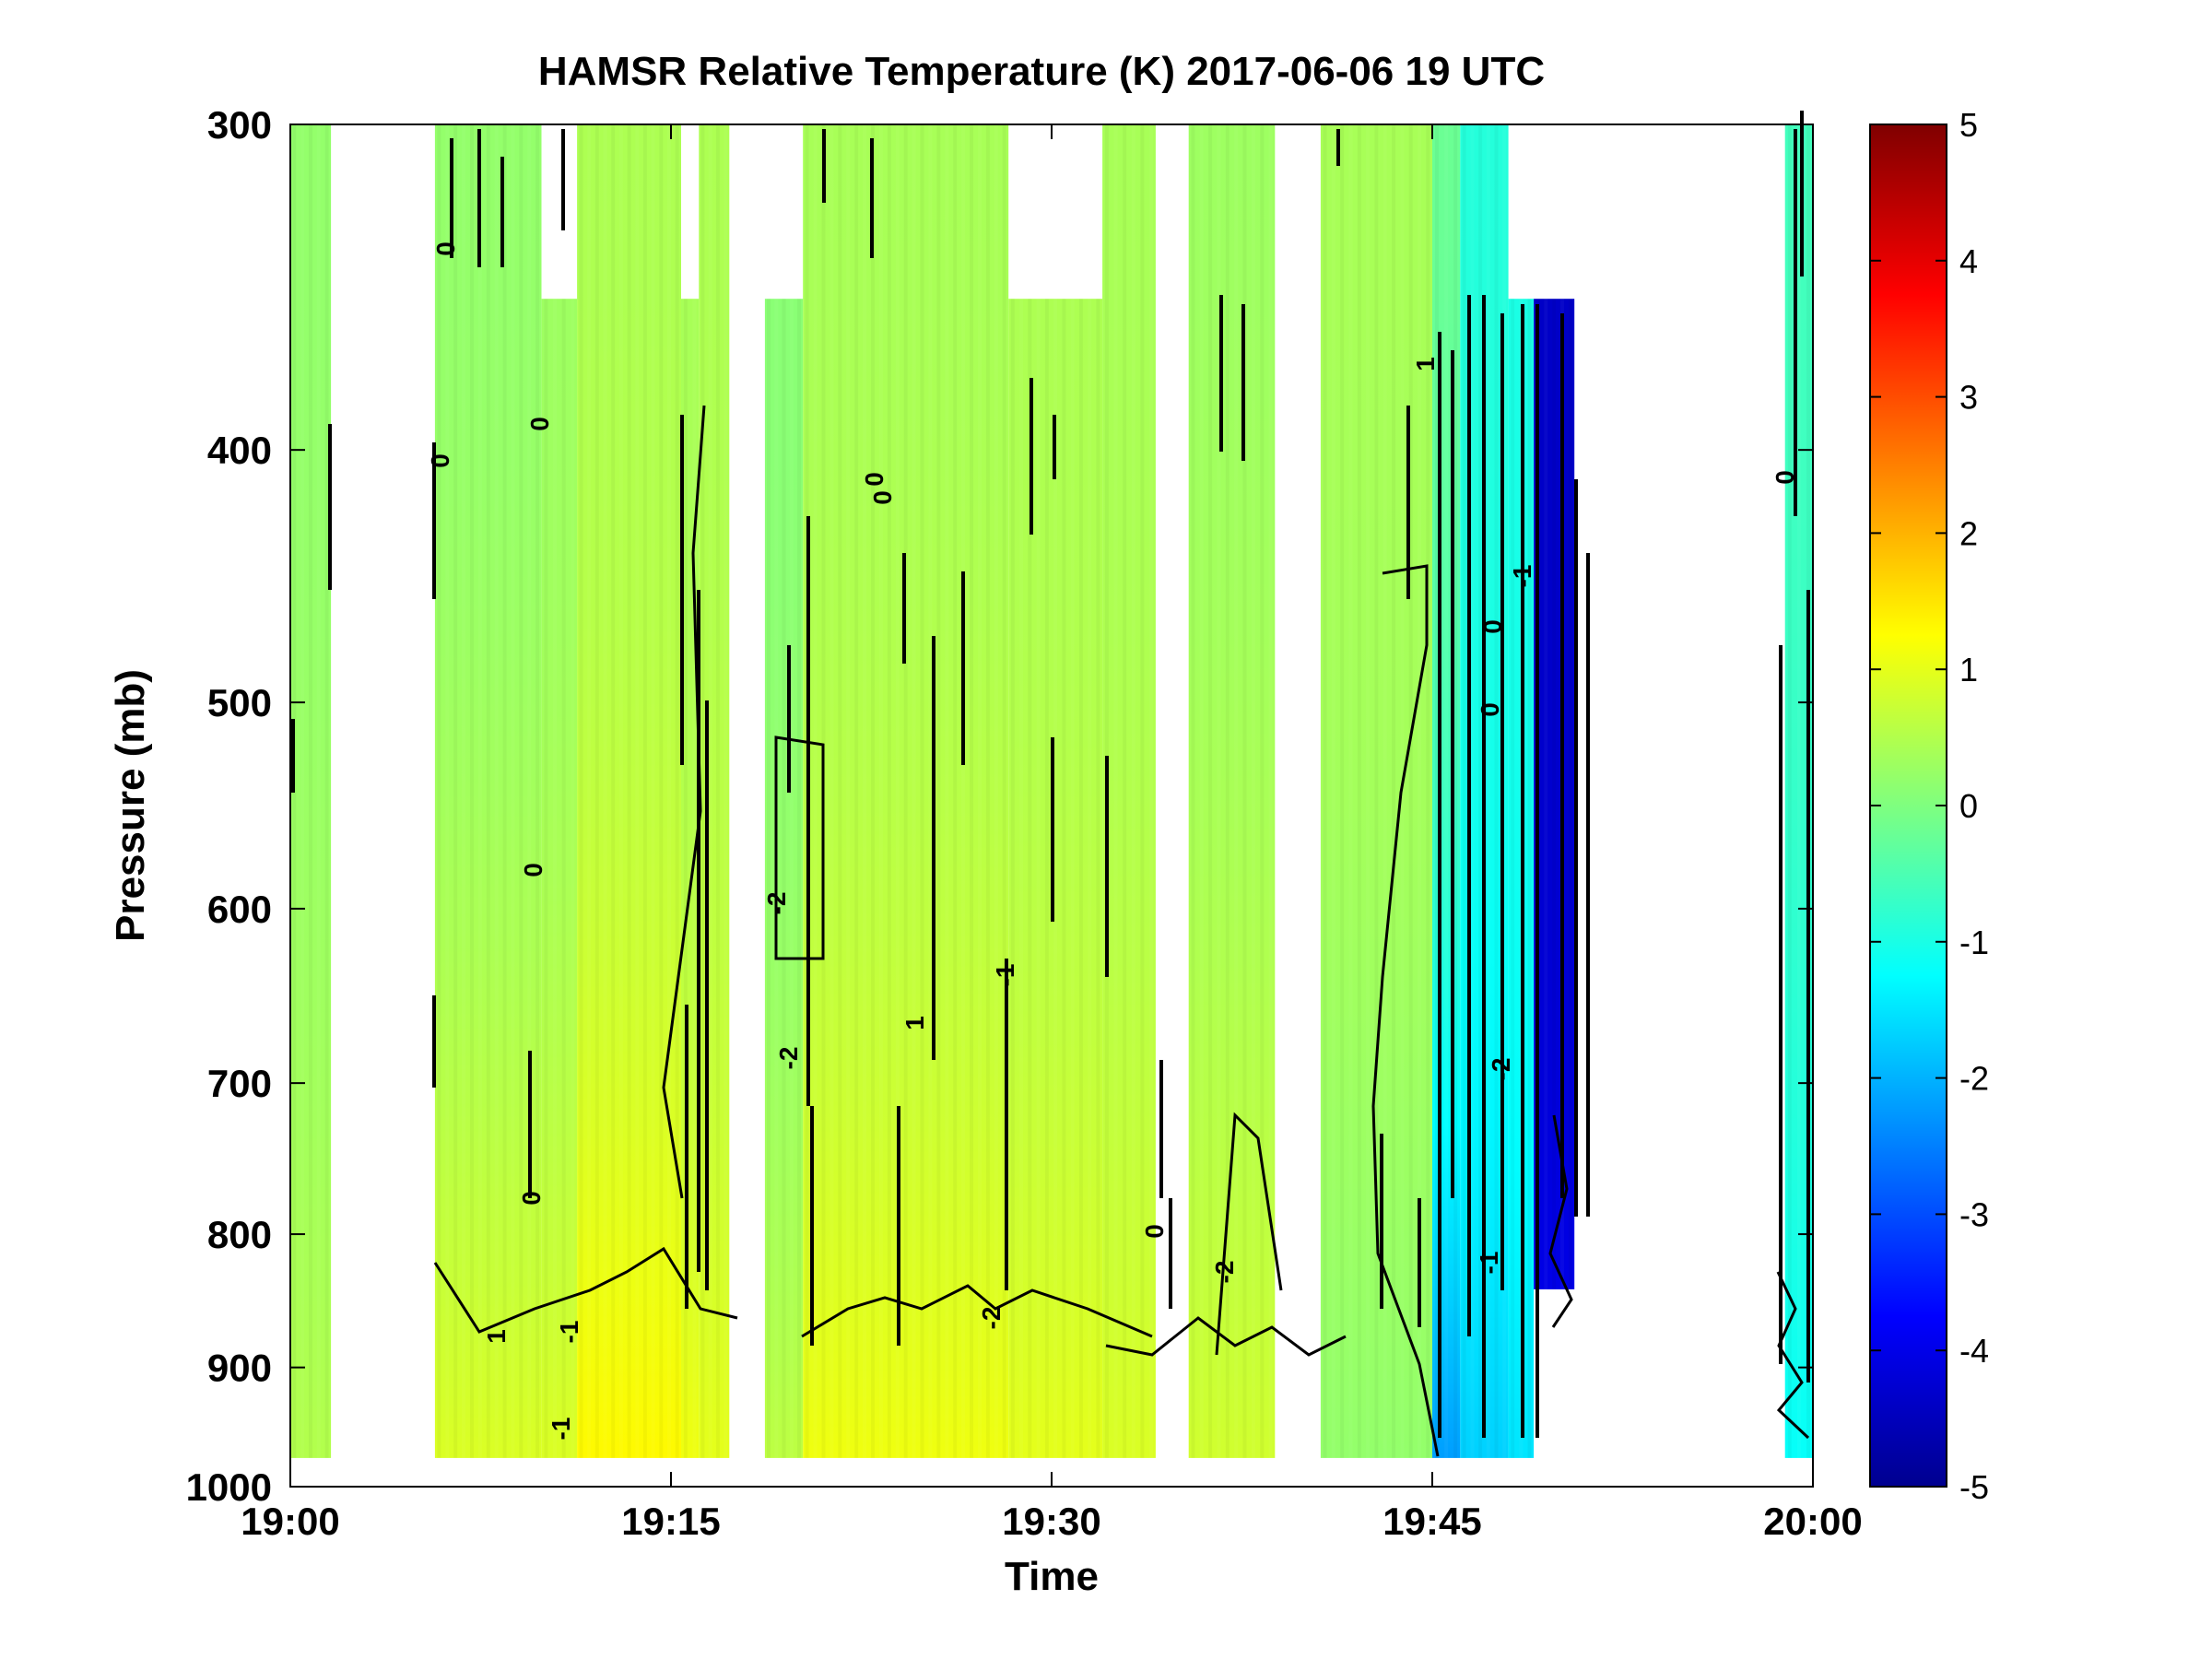 The height and width of the screenshot is (1659, 2212). What do you see at coordinates (1051, 1521) in the screenshot?
I see `x-tick-label: 19:30` at bounding box center [1051, 1521].